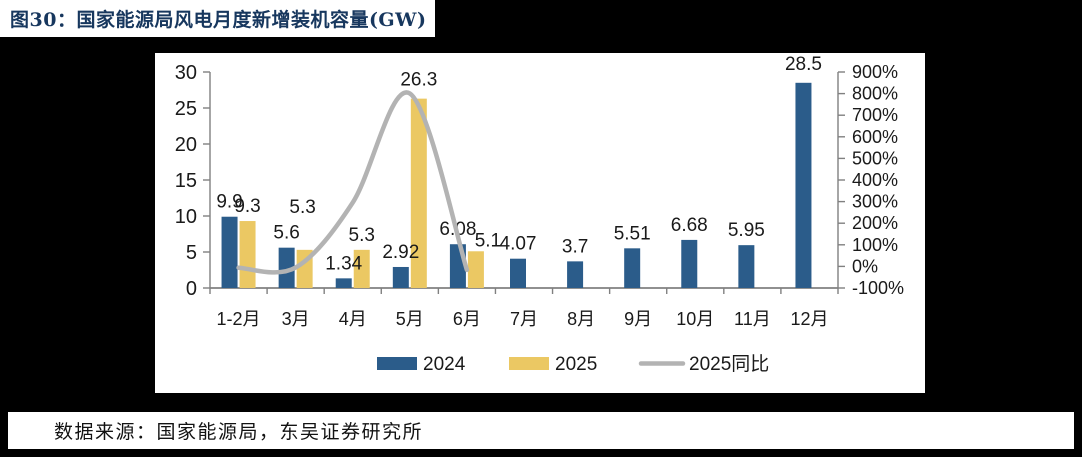 The width and height of the screenshot is (1082, 457). What do you see at coordinates (803, 64) in the screenshot?
I see `svg-text: 28.5` at bounding box center [803, 64].